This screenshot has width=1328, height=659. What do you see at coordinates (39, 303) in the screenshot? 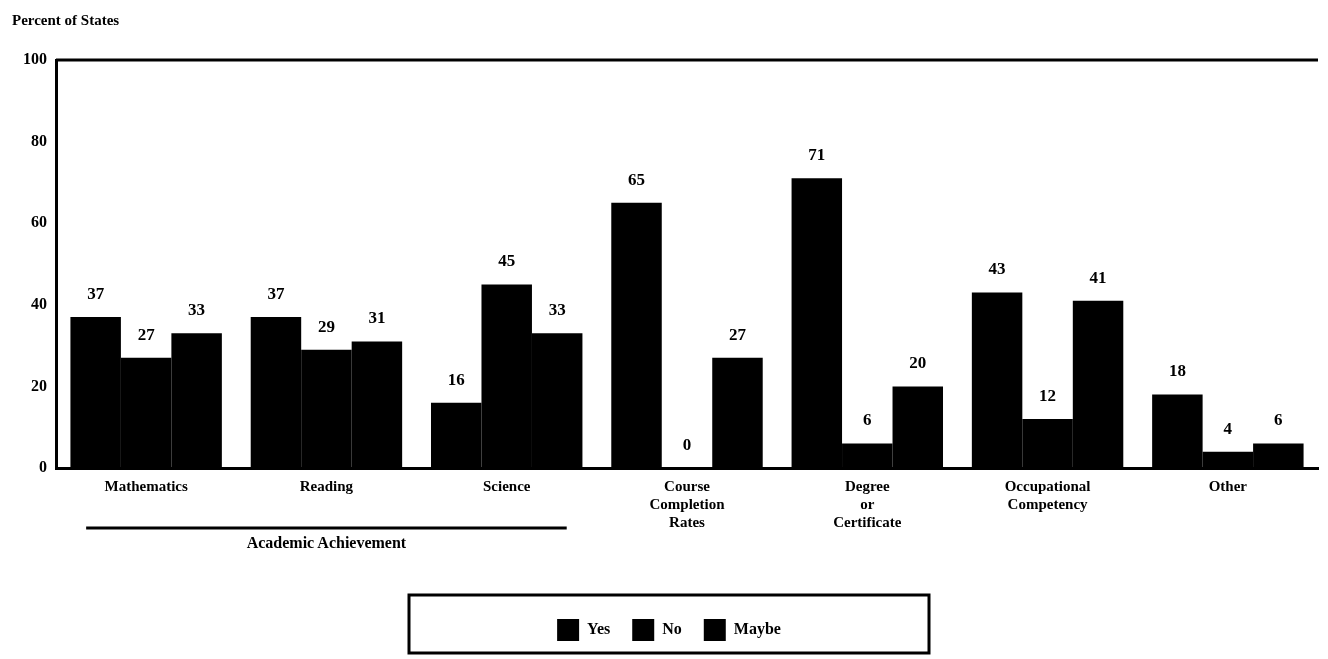
I see `y-tick-label: 40` at bounding box center [39, 303].